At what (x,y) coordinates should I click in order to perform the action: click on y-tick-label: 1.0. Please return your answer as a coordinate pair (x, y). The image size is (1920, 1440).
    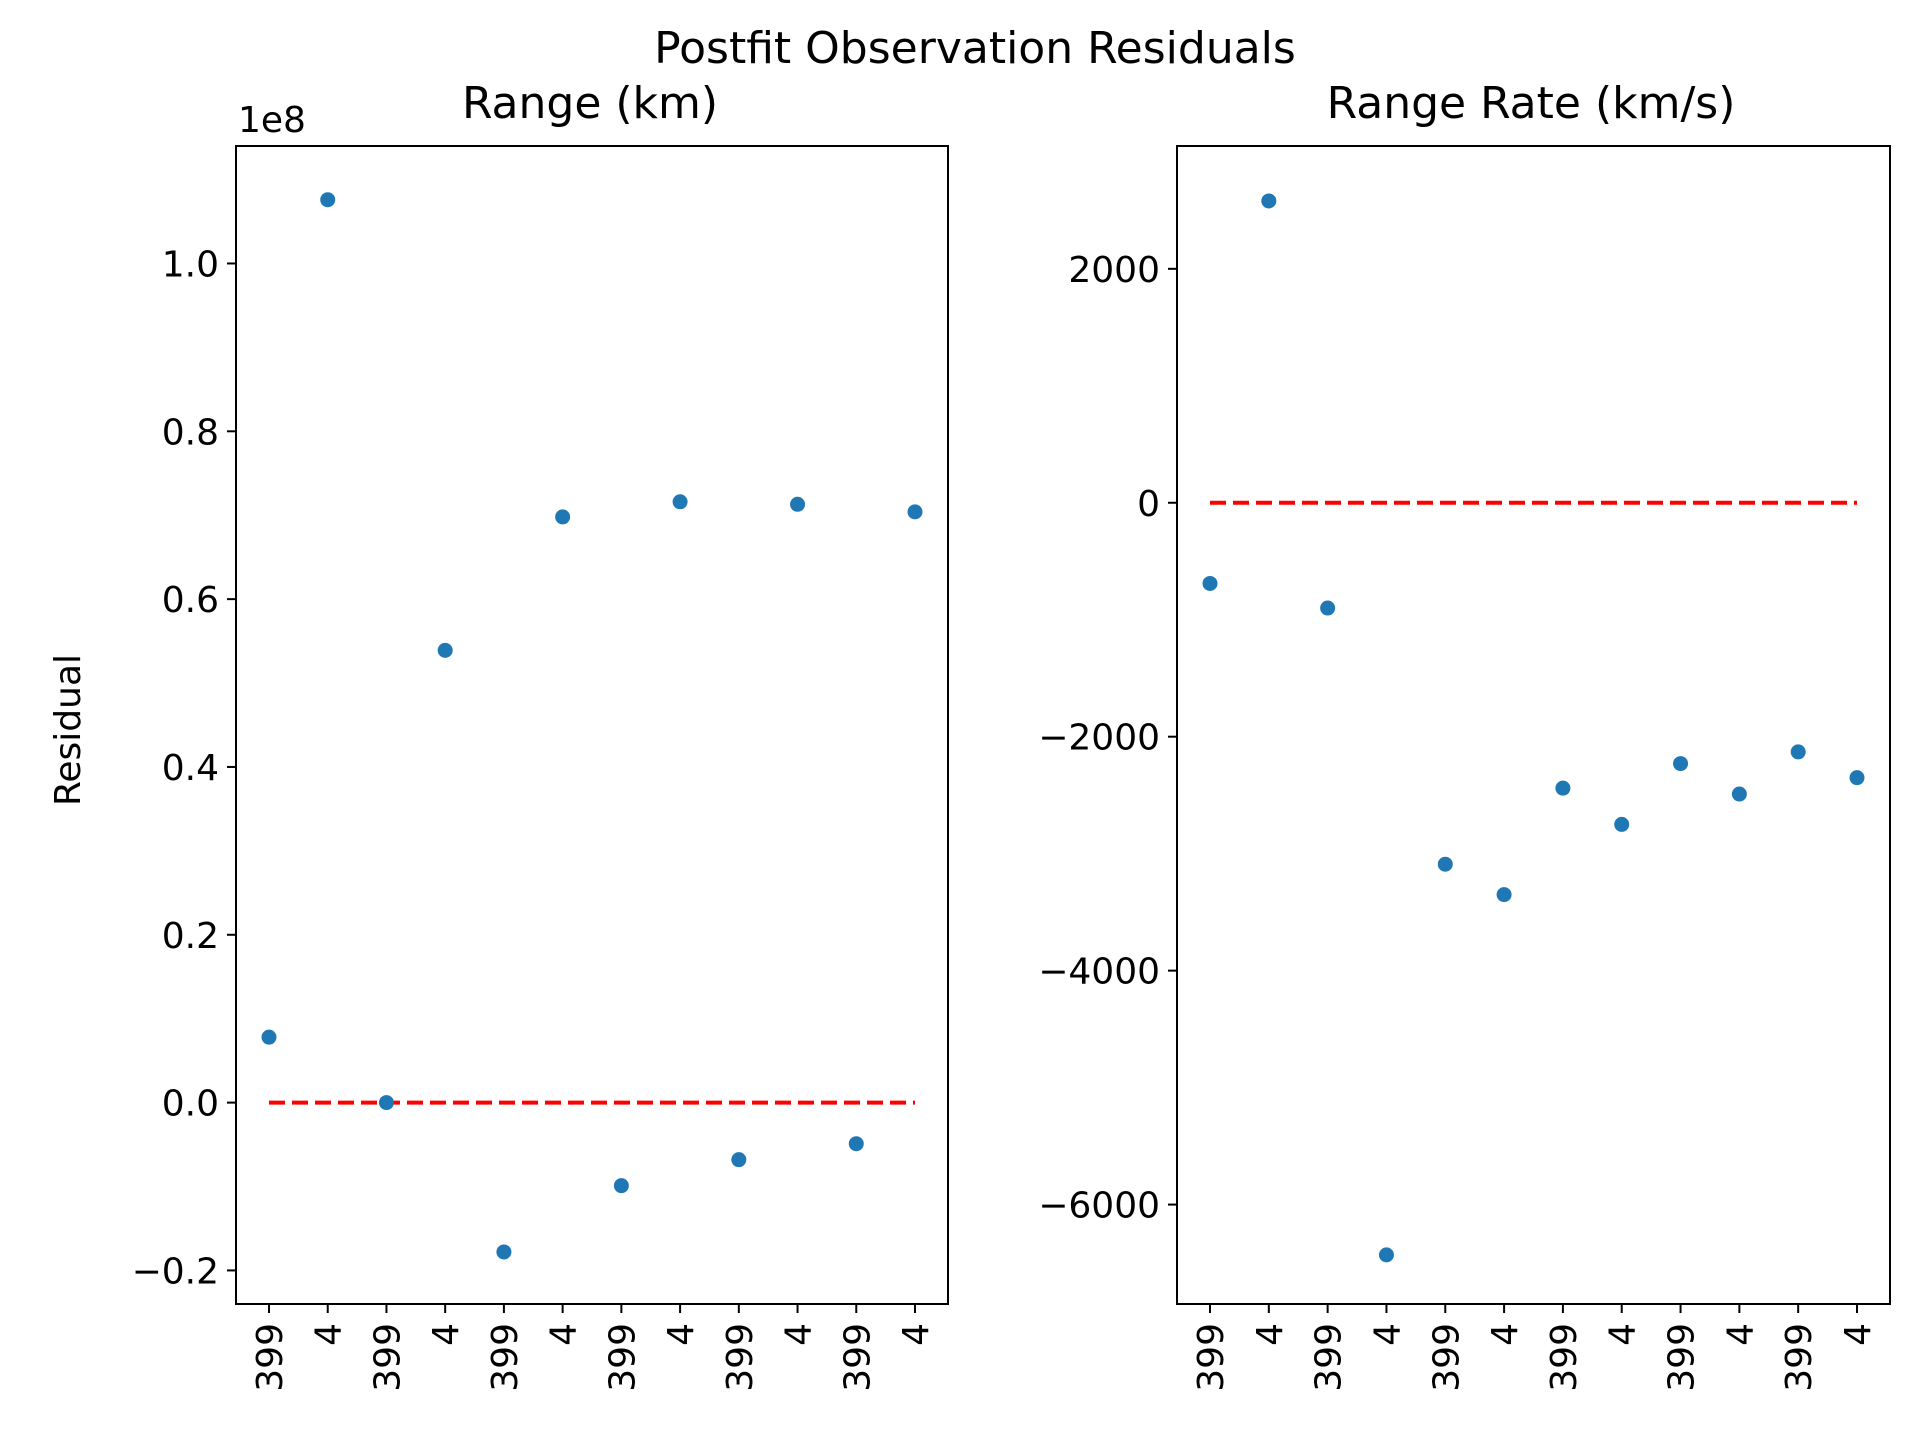
    Looking at the image, I should click on (190, 264).